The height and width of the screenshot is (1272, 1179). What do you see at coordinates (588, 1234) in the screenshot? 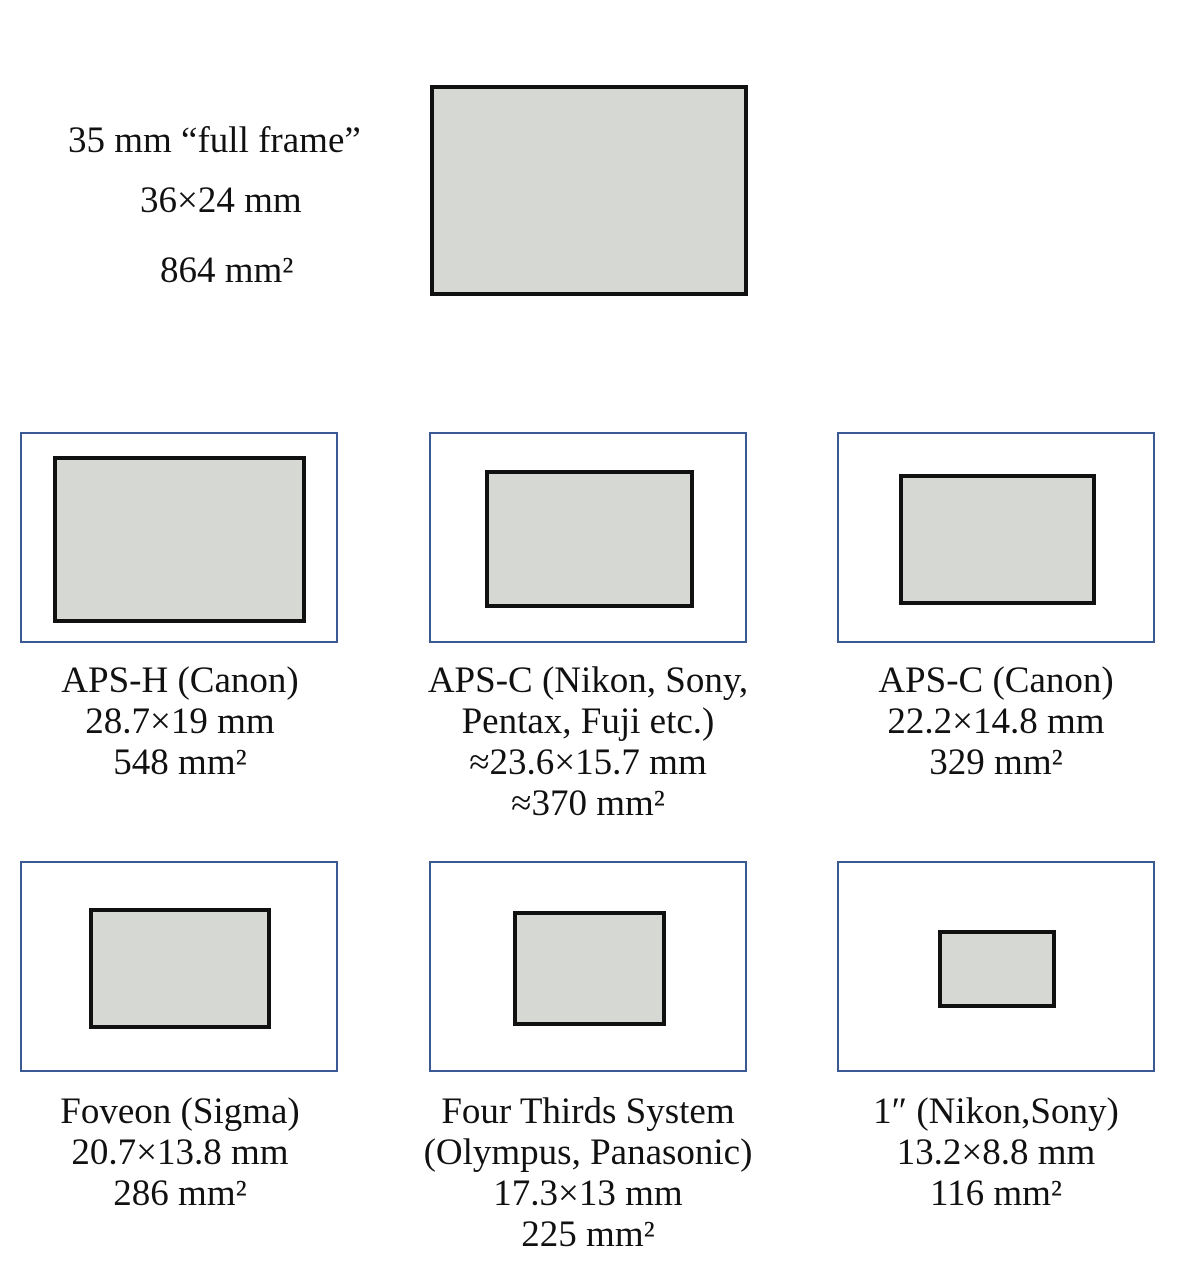
I see `caption-line: 225 mm²` at bounding box center [588, 1234].